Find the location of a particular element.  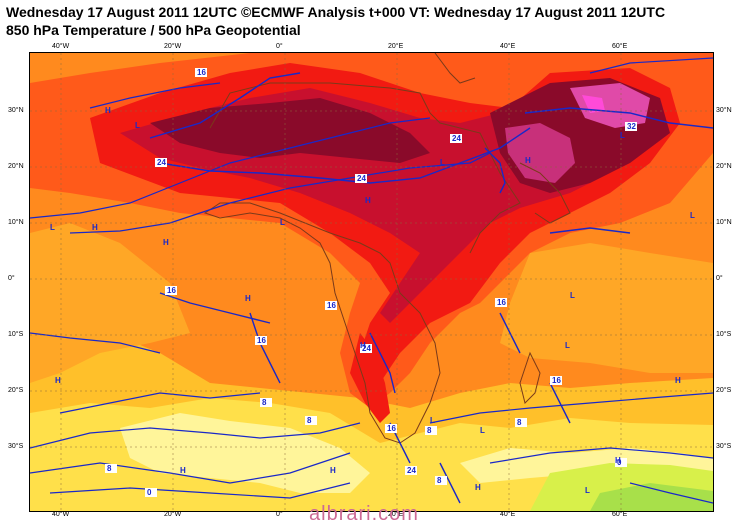

pink-iran is located at coordinates (610, 105).